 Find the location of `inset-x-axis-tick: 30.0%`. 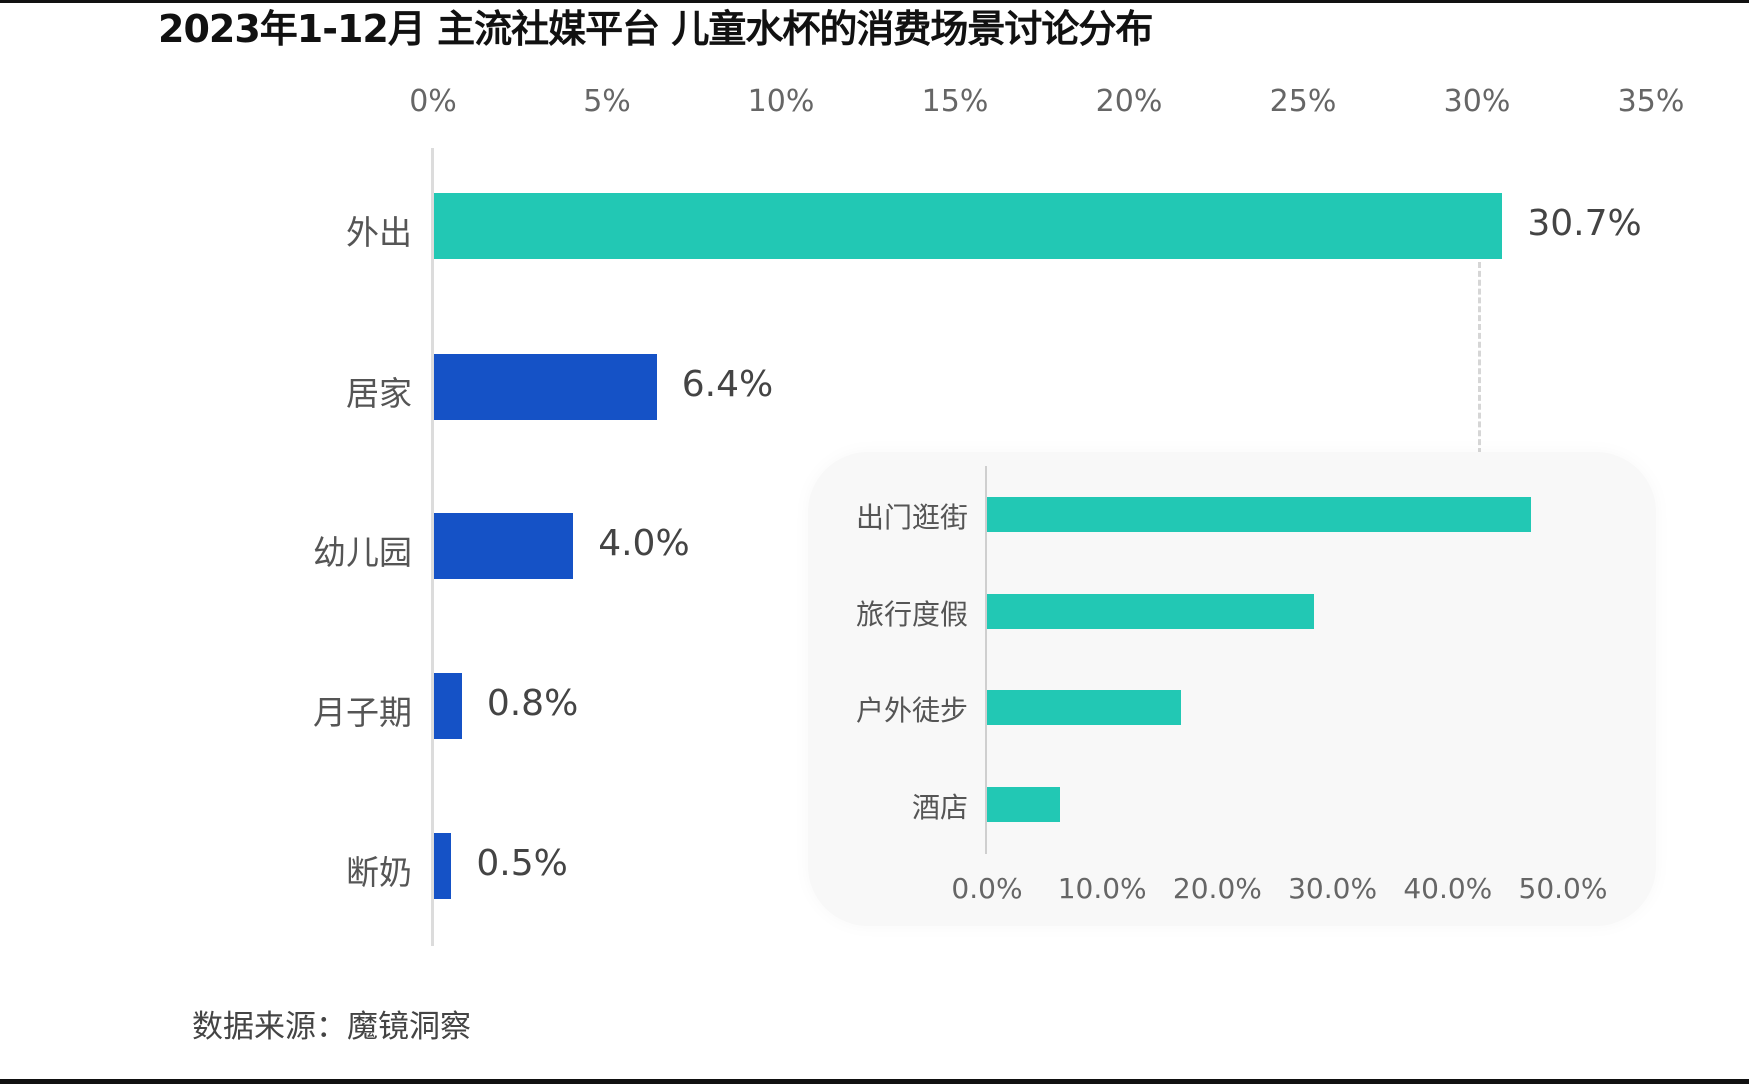

inset-x-axis-tick: 30.0% is located at coordinates (1333, 888).